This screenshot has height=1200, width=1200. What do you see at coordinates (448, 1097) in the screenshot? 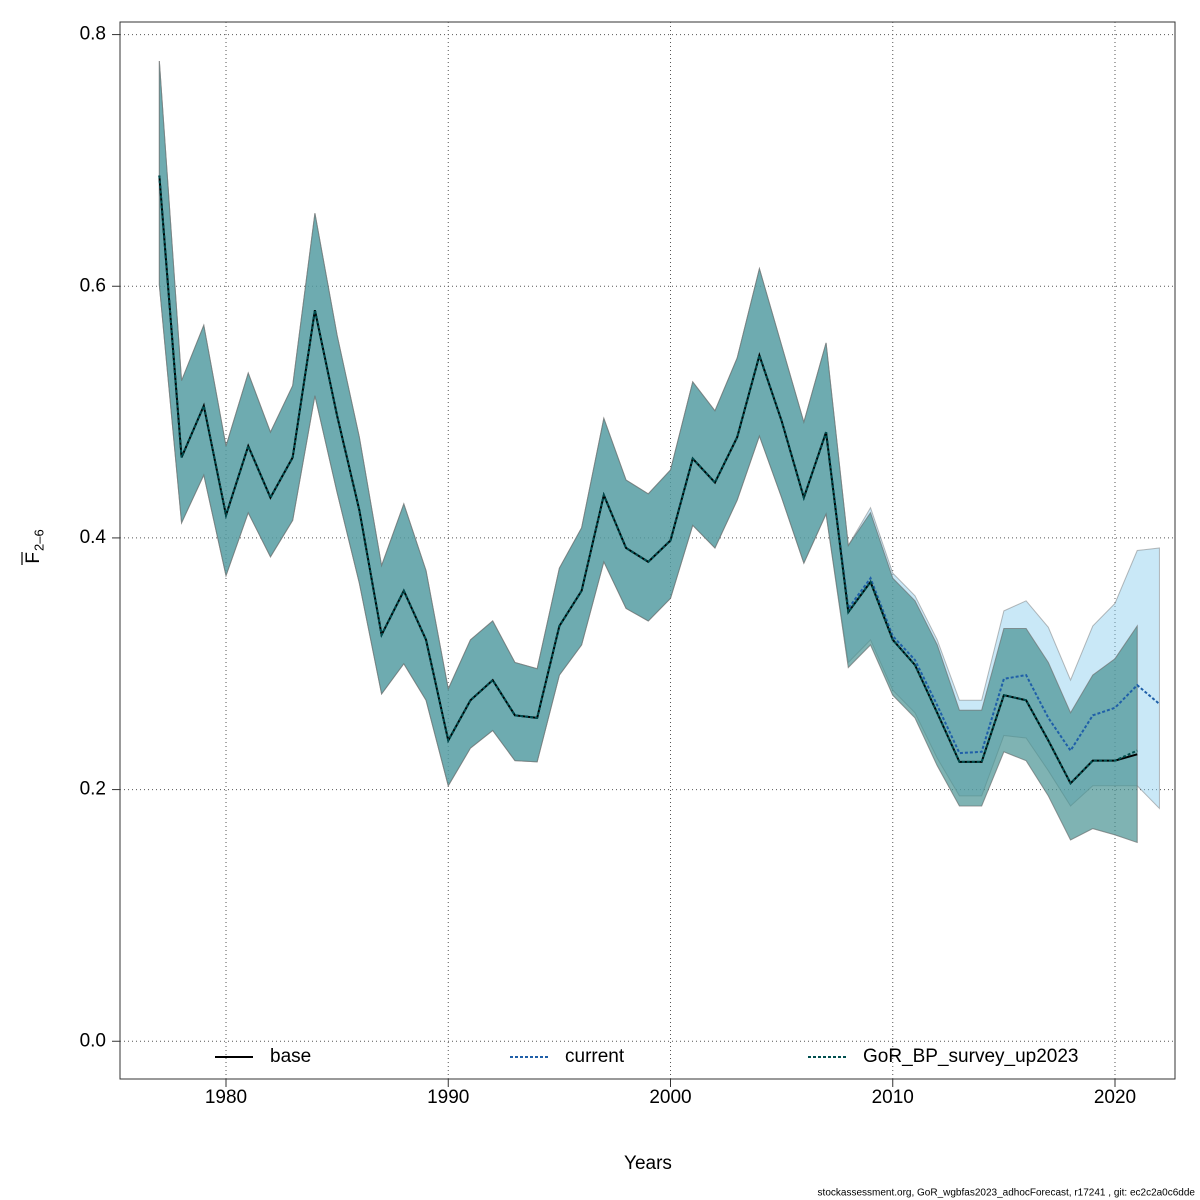
I see `x-tick-label: 1990` at bounding box center [448, 1097].